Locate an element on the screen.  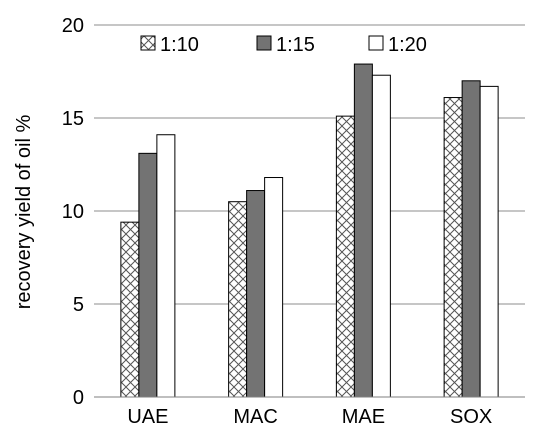
legend: 1:10 1:15 1:20 is located at coordinates (283, 45).